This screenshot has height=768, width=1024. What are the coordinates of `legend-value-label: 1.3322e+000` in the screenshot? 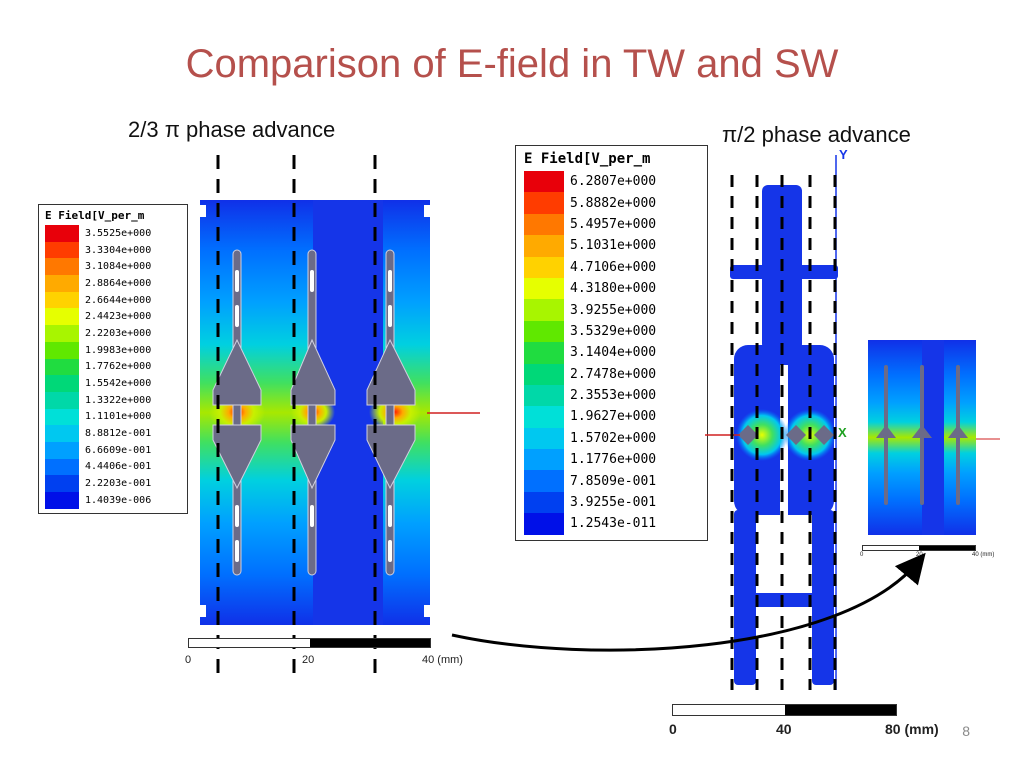 It's located at (118, 400).